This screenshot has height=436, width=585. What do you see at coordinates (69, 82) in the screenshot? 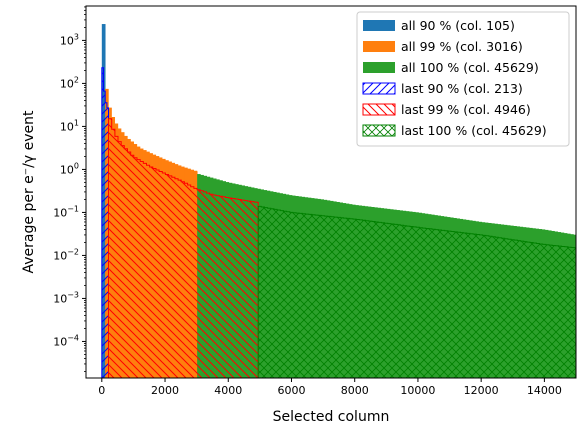
I see `y-tick-label: 10²` at bounding box center [69, 82].